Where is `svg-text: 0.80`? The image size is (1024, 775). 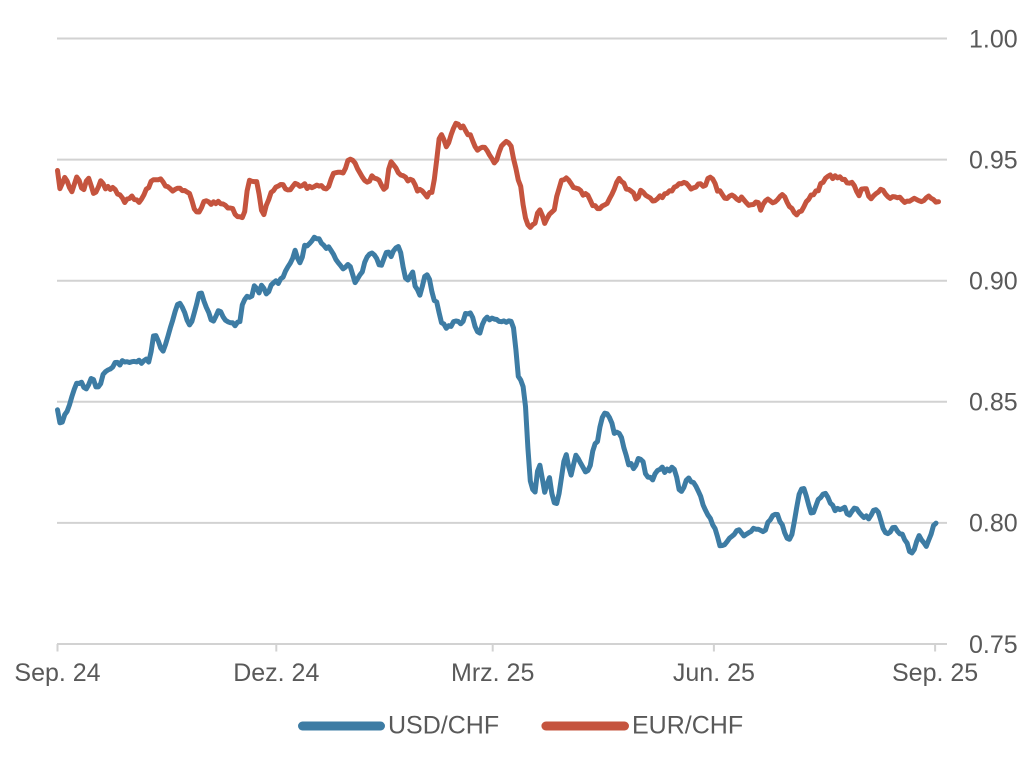 svg-text: 0.80 is located at coordinates (993, 524).